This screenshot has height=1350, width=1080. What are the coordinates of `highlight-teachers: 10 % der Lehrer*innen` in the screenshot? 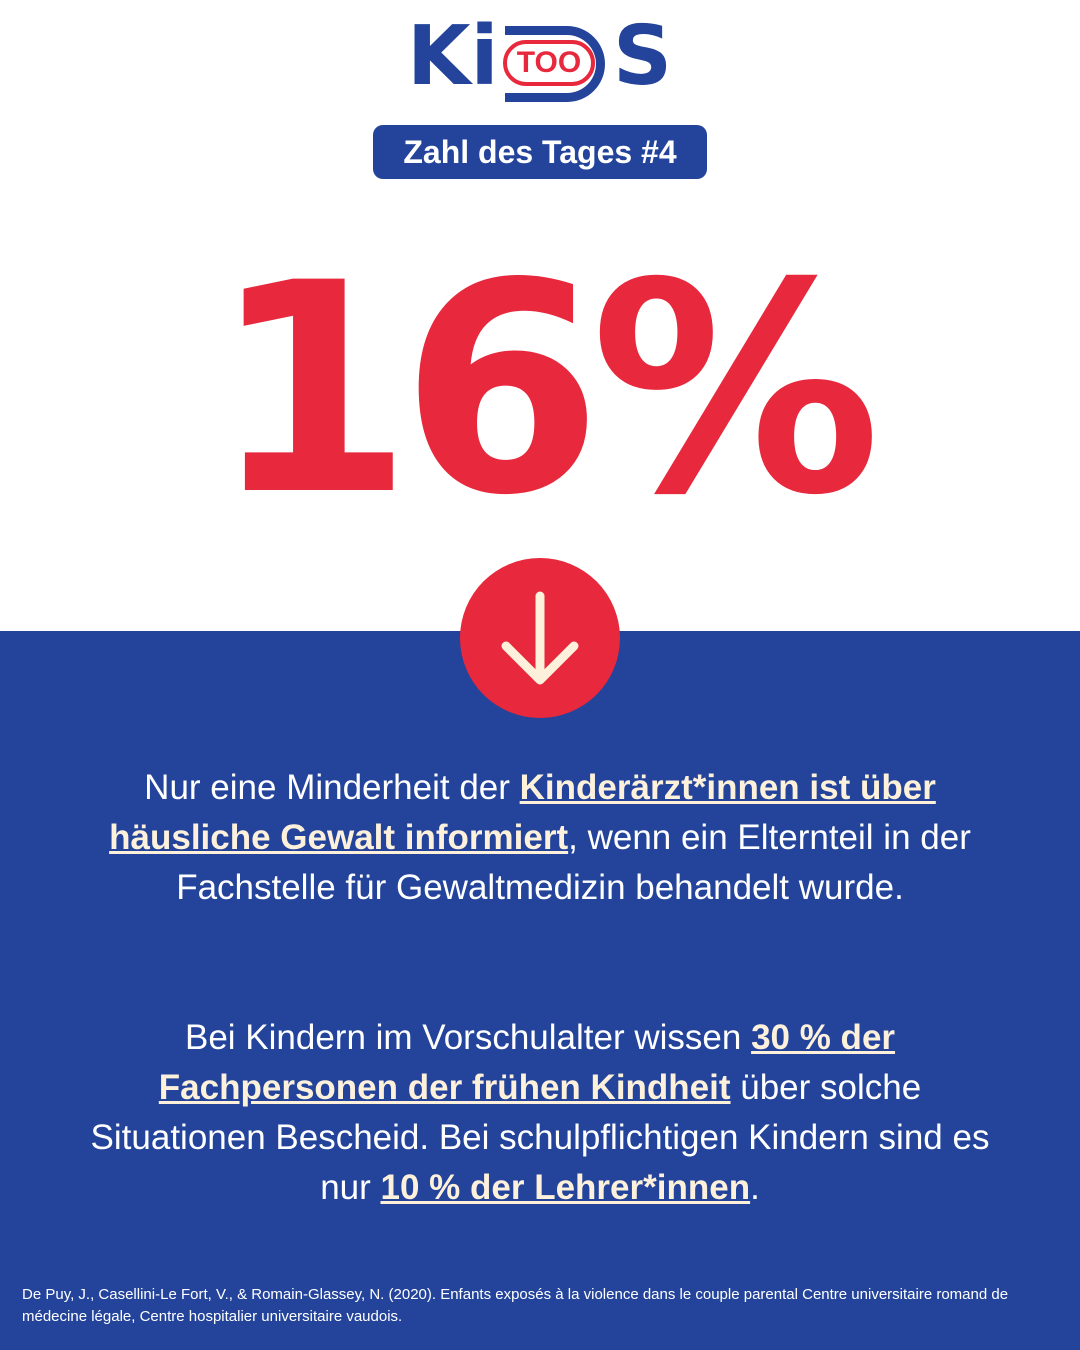 It's located at (565, 1187).